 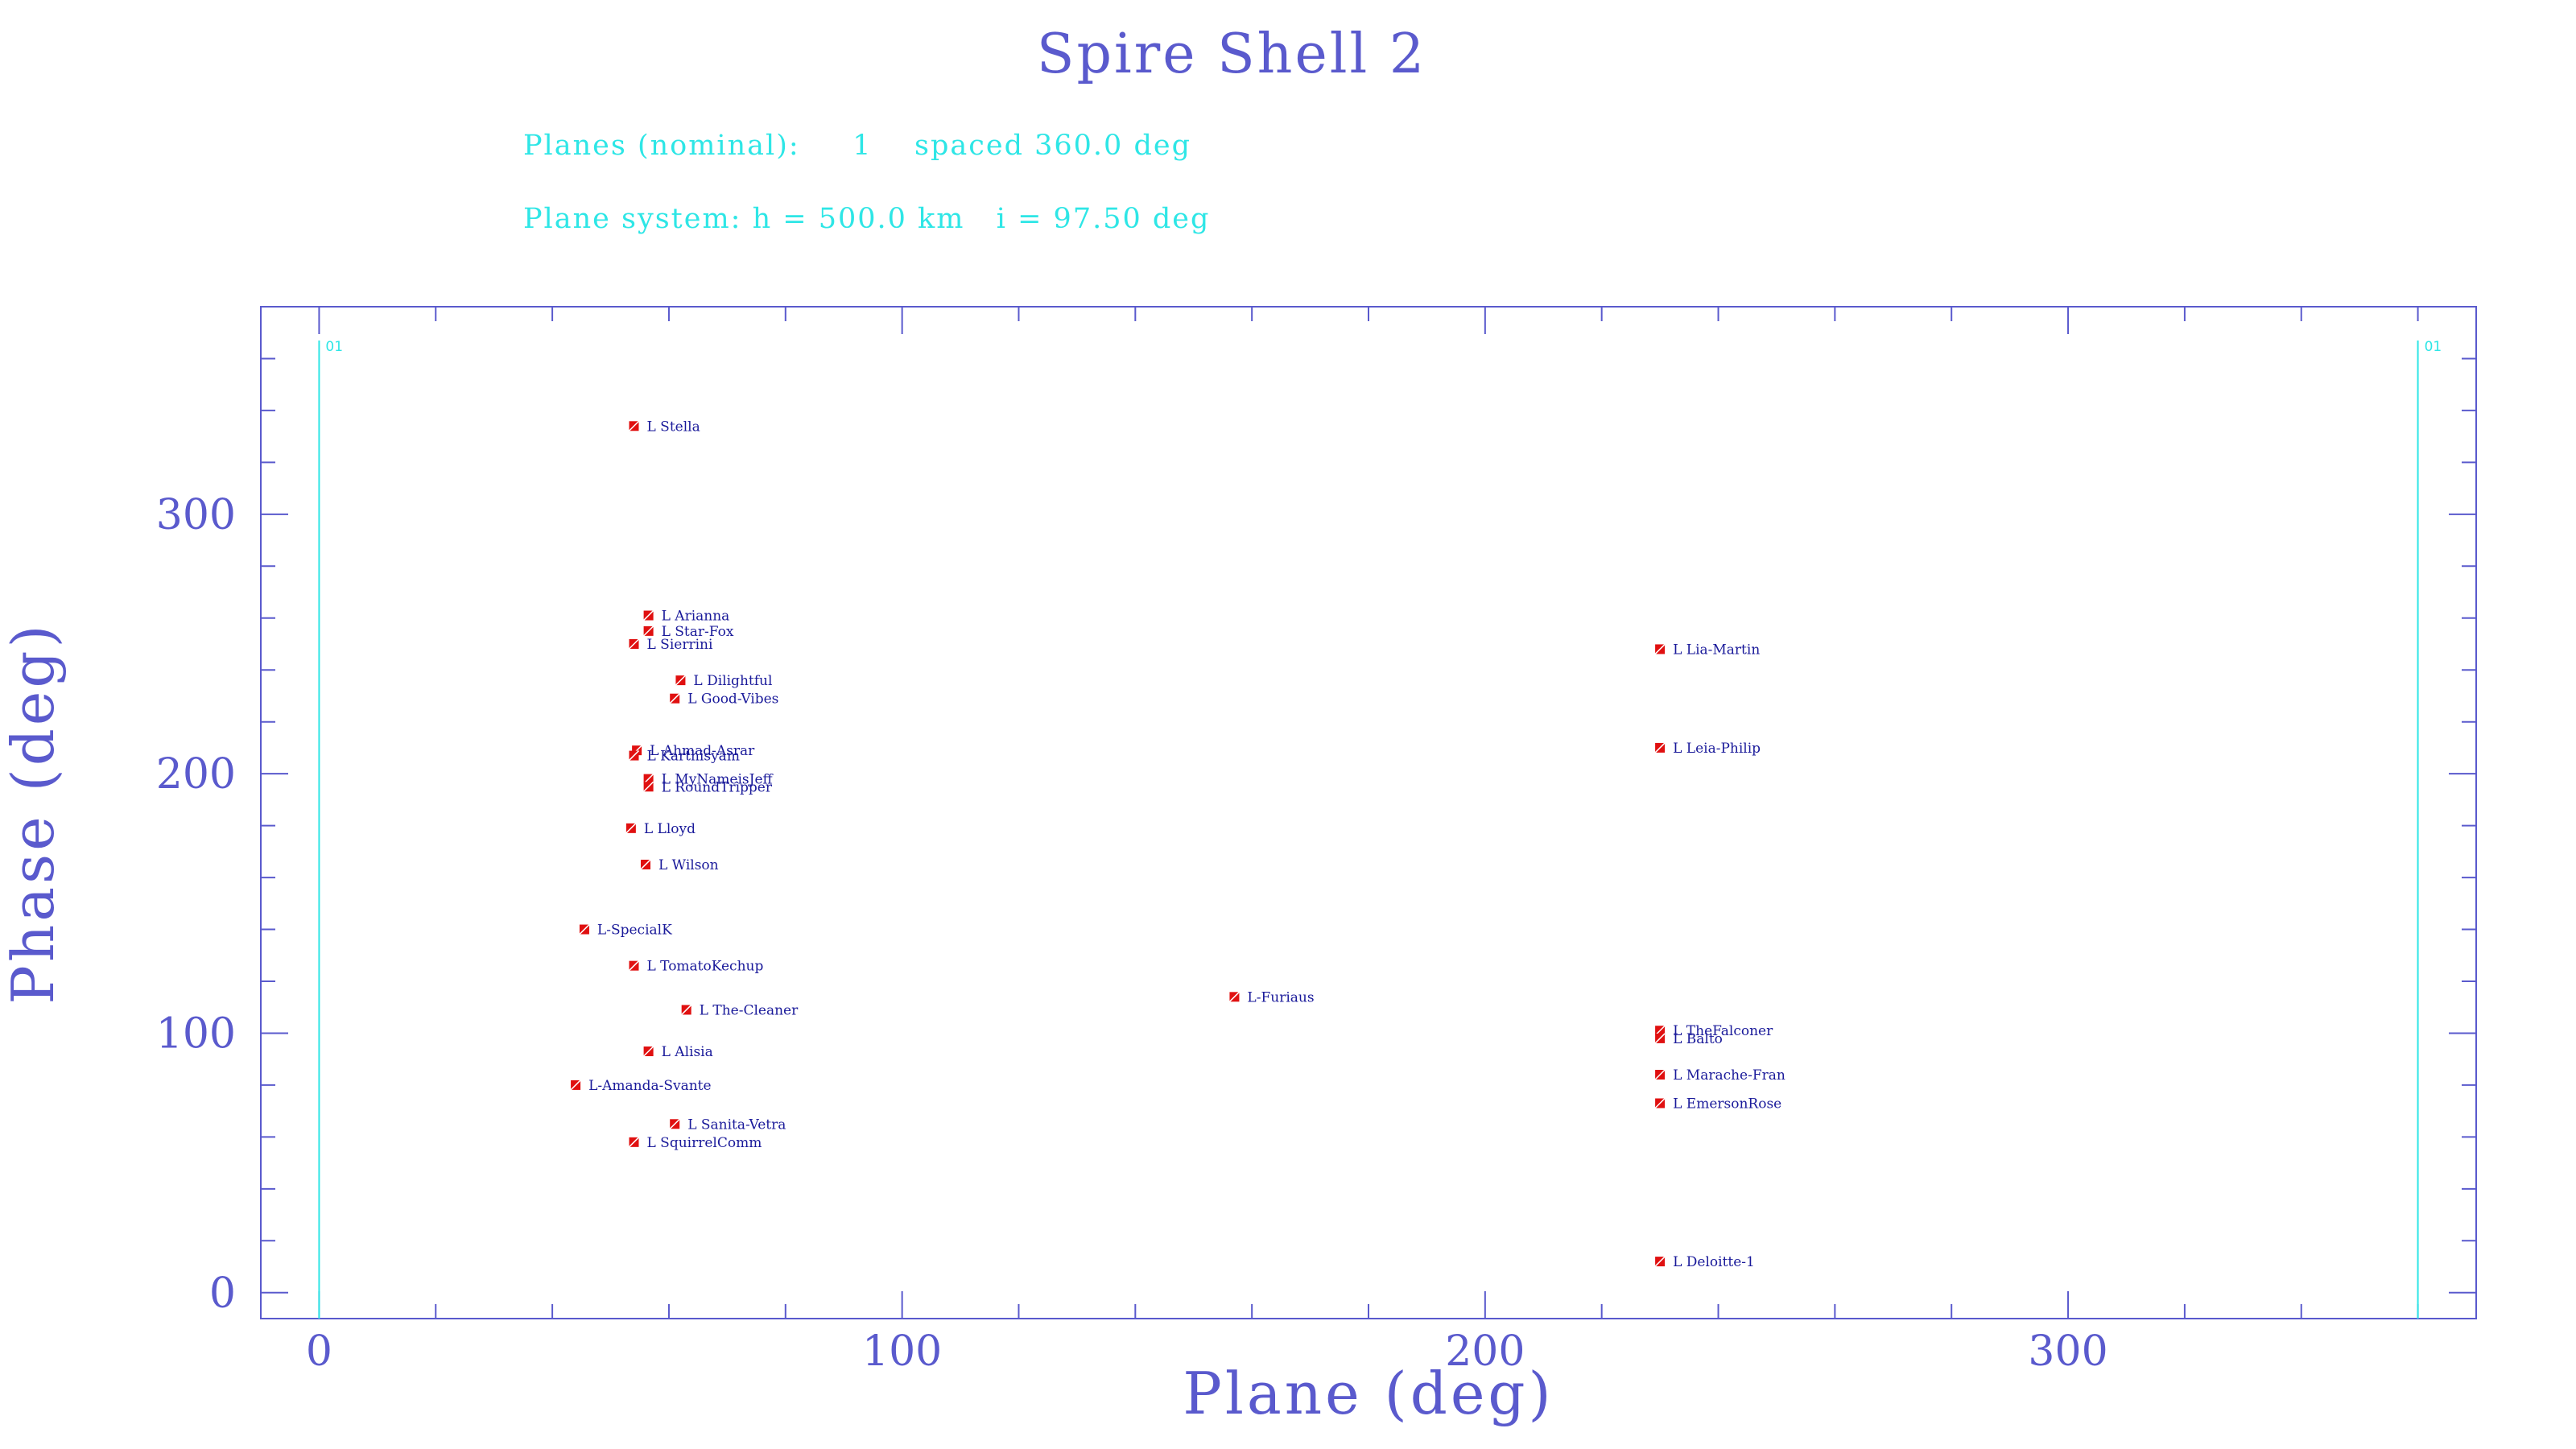 I want to click on satellite-label: L Sanita-Vetra, so click(x=736, y=1125).